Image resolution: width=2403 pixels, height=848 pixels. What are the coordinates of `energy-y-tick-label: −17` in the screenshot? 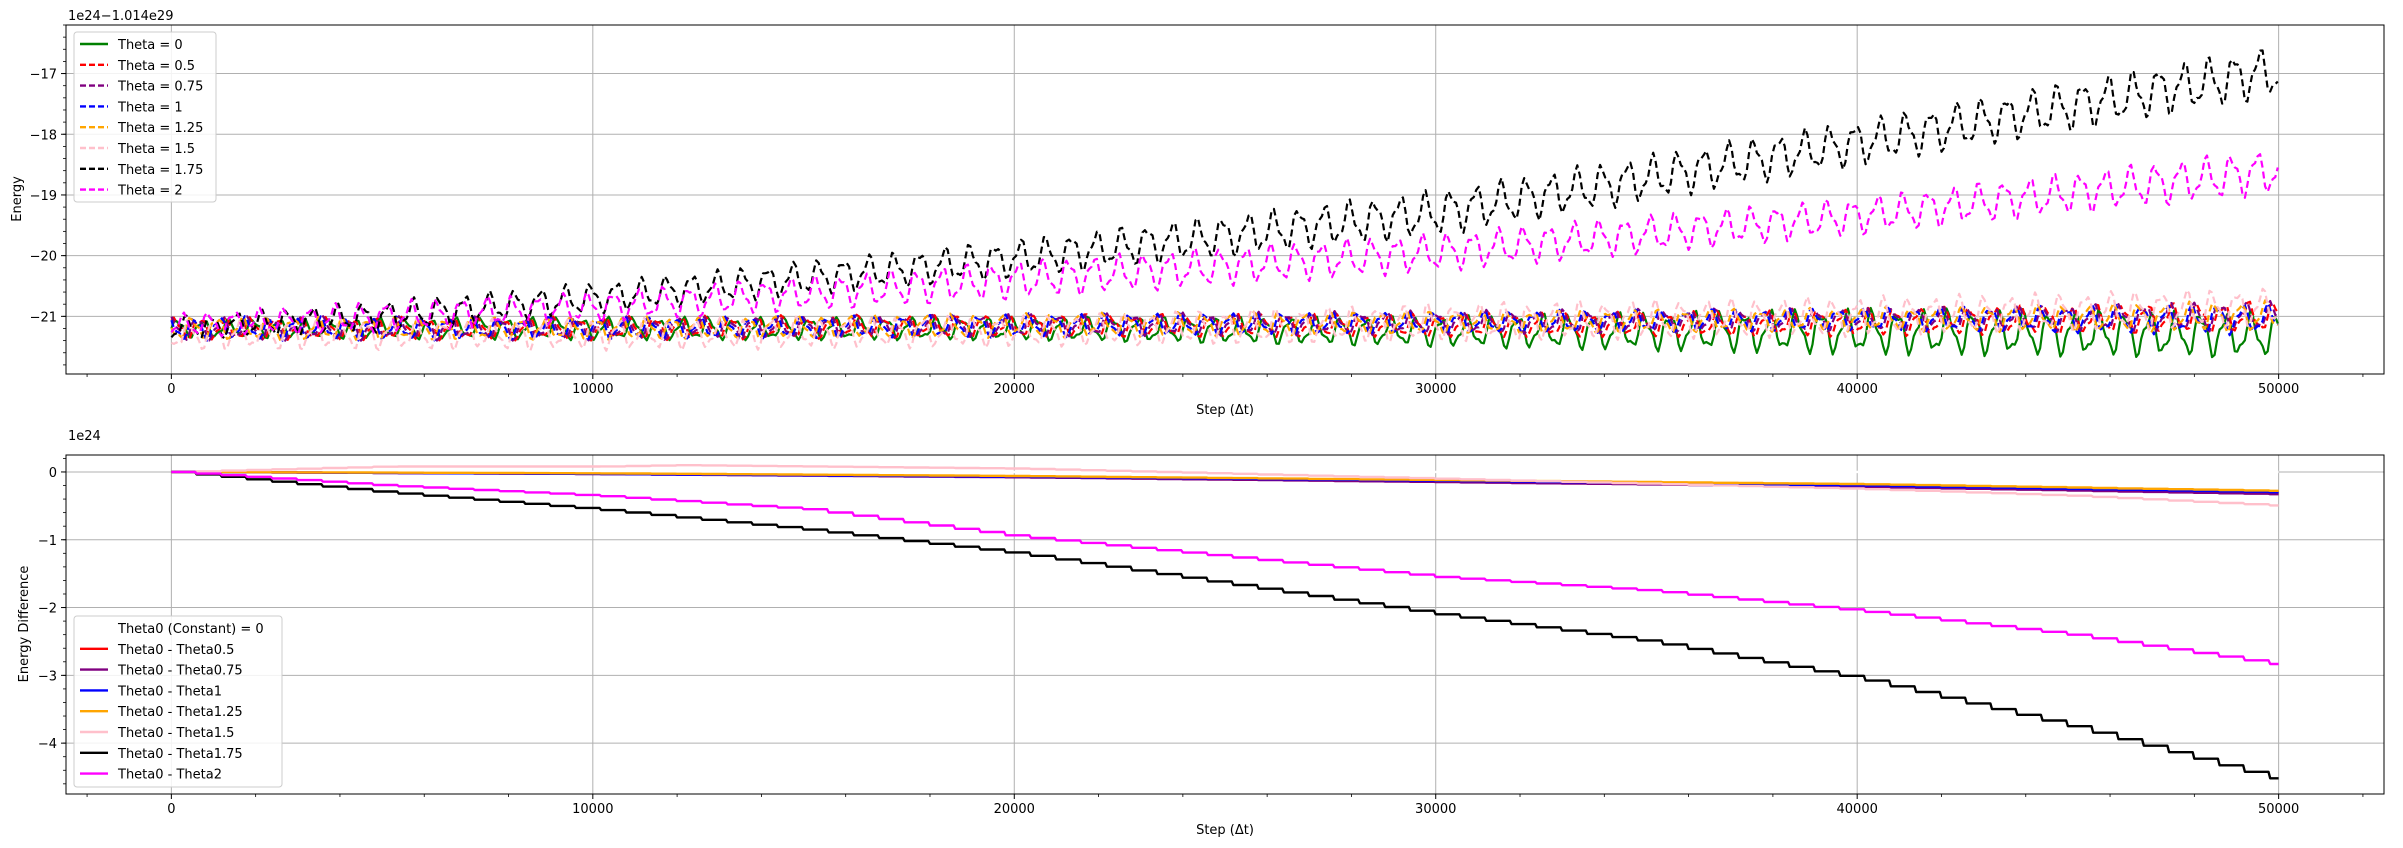 It's located at (43, 75).